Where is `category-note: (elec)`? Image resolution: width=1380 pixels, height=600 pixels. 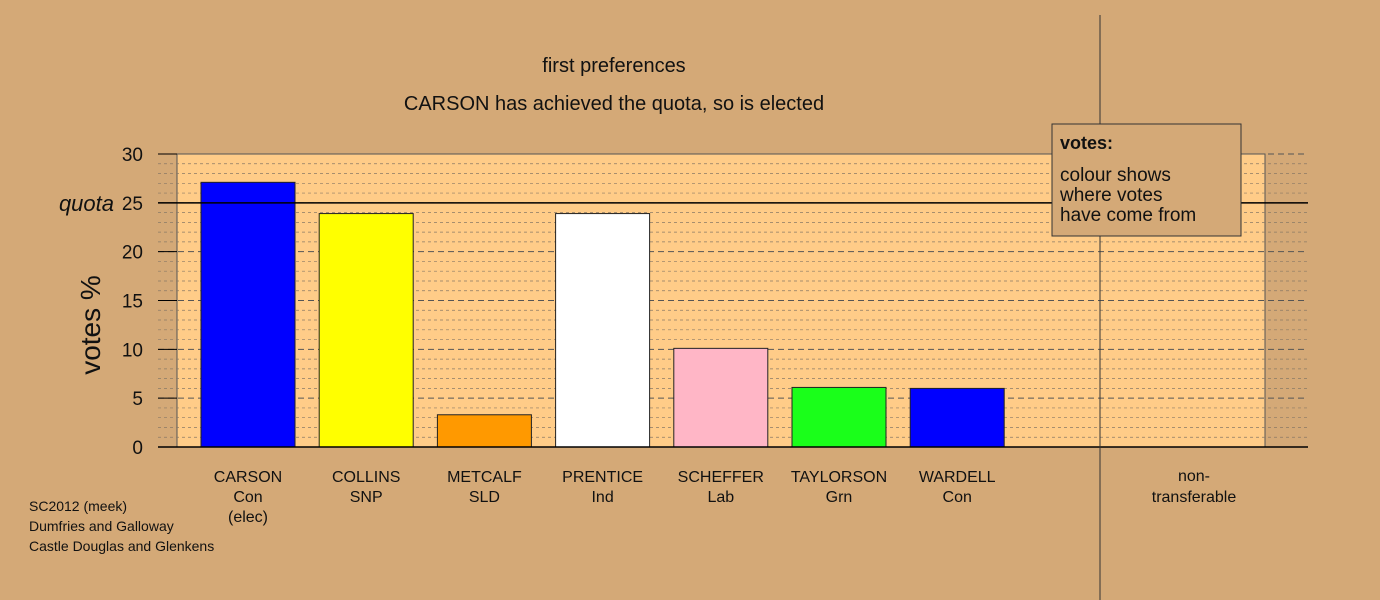 category-note: (elec) is located at coordinates (248, 517).